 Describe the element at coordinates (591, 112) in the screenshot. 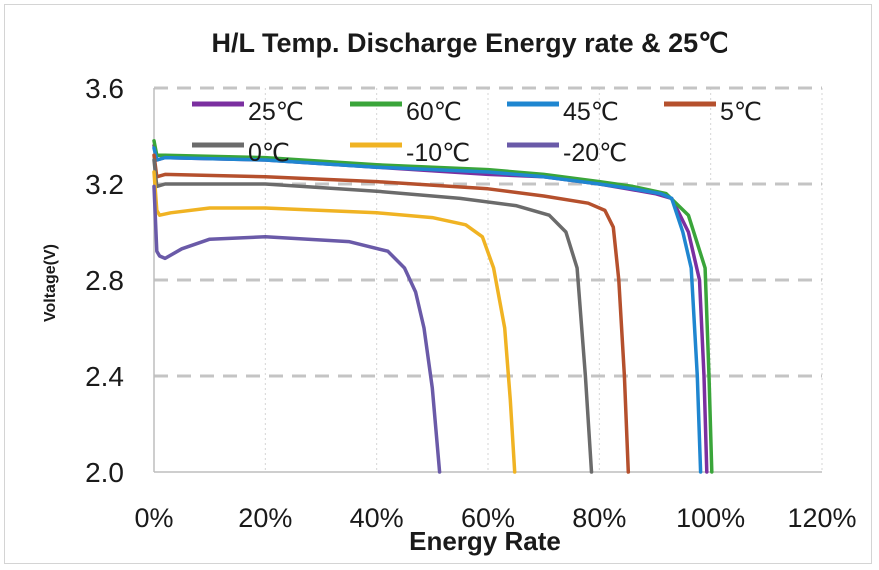

I see `legend-label: 45℃` at that location.